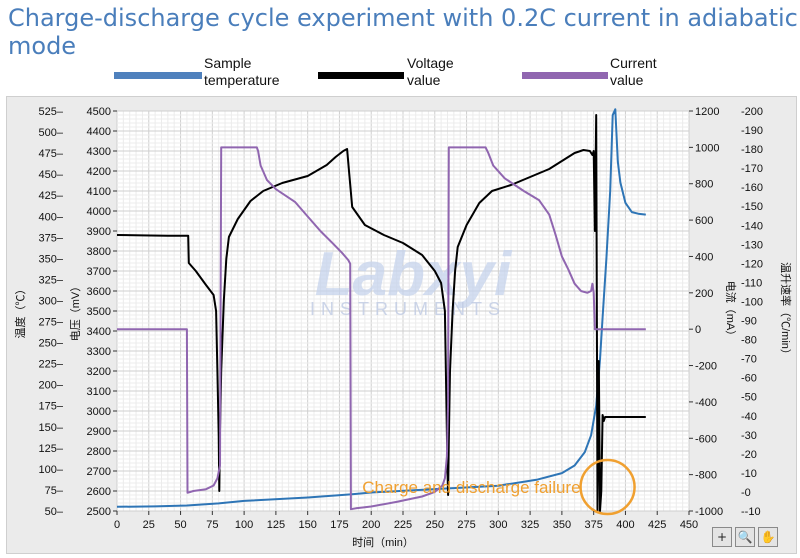 This screenshot has height=558, width=800. What do you see at coordinates (498, 525) in the screenshot?
I see `x-tick-label: 300` at bounding box center [498, 525].